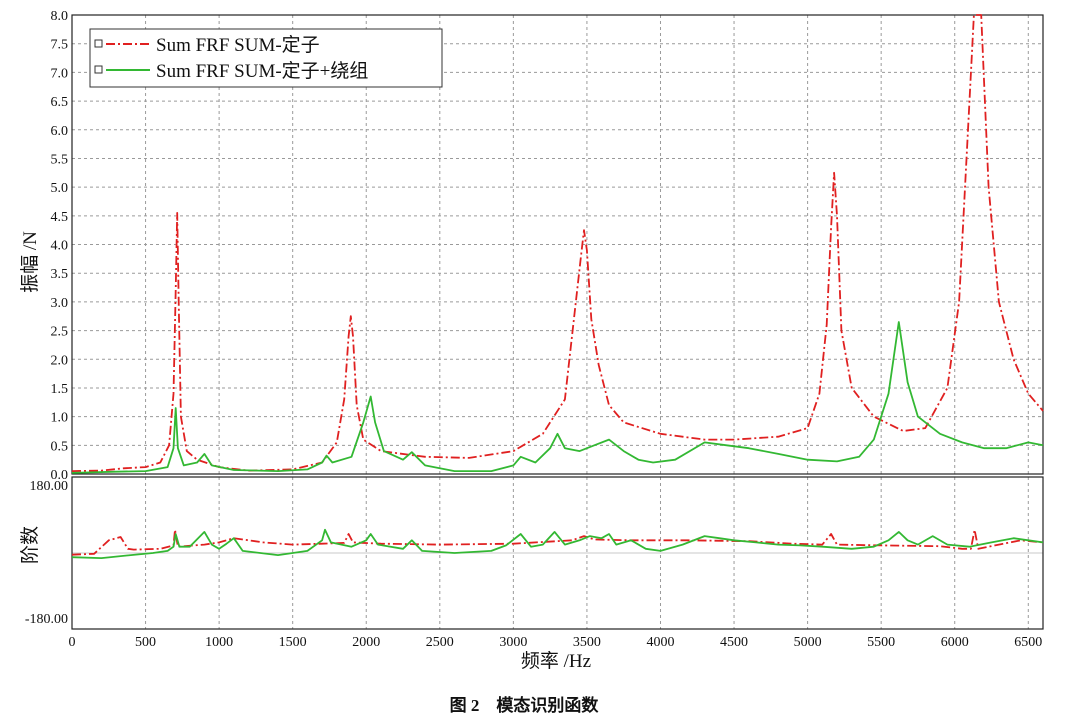 This screenshot has width=1080, height=721. What do you see at coordinates (145, 642) in the screenshot?
I see `x-tick-label: 500` at bounding box center [145, 642].